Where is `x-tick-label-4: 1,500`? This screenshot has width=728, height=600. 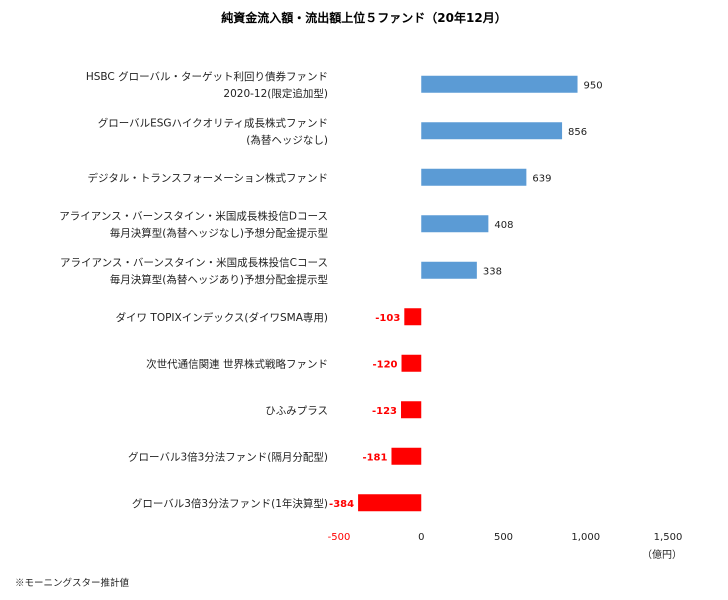 x-tick-label-4: 1,500 is located at coordinates (668, 537).